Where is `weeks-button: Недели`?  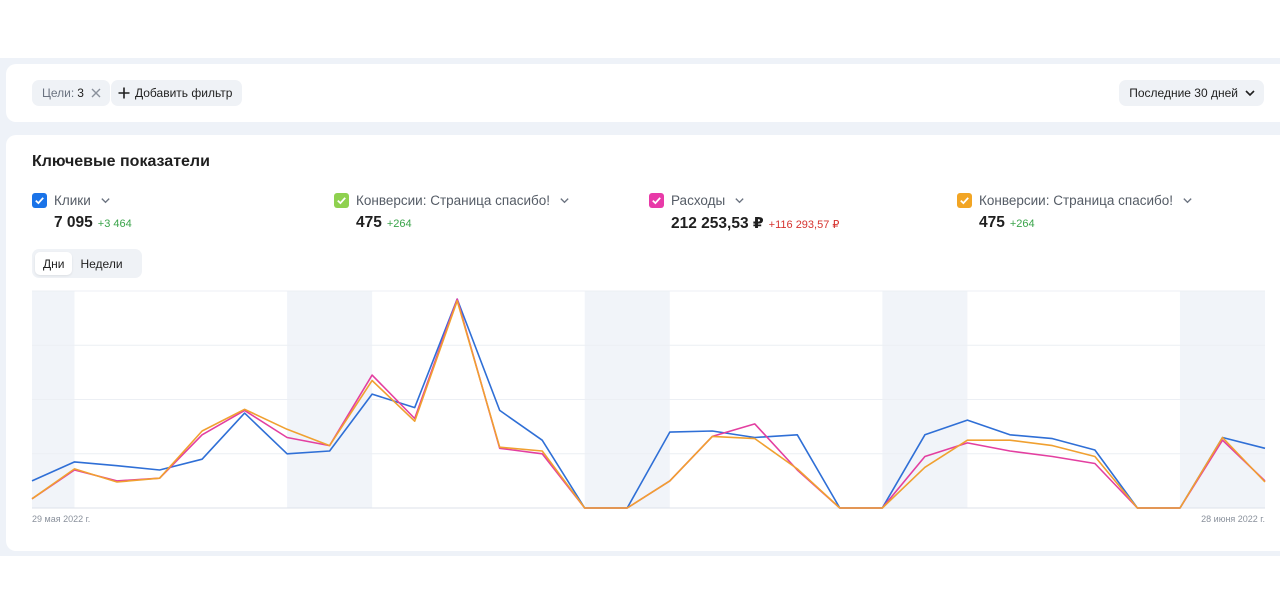 weeks-button: Недели is located at coordinates (101, 263).